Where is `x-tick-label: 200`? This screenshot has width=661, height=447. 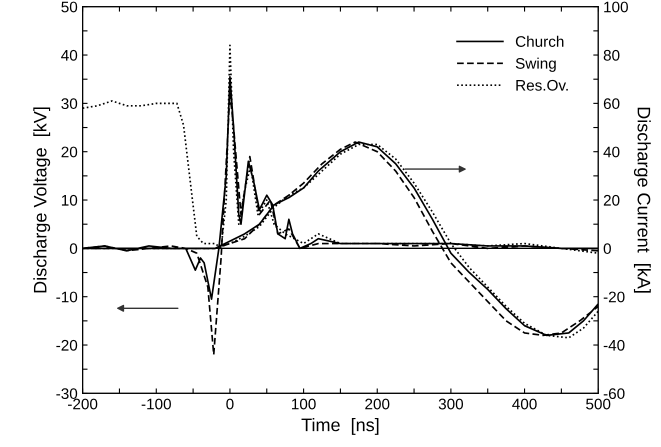
x-tick-label: 200 is located at coordinates (377, 404).